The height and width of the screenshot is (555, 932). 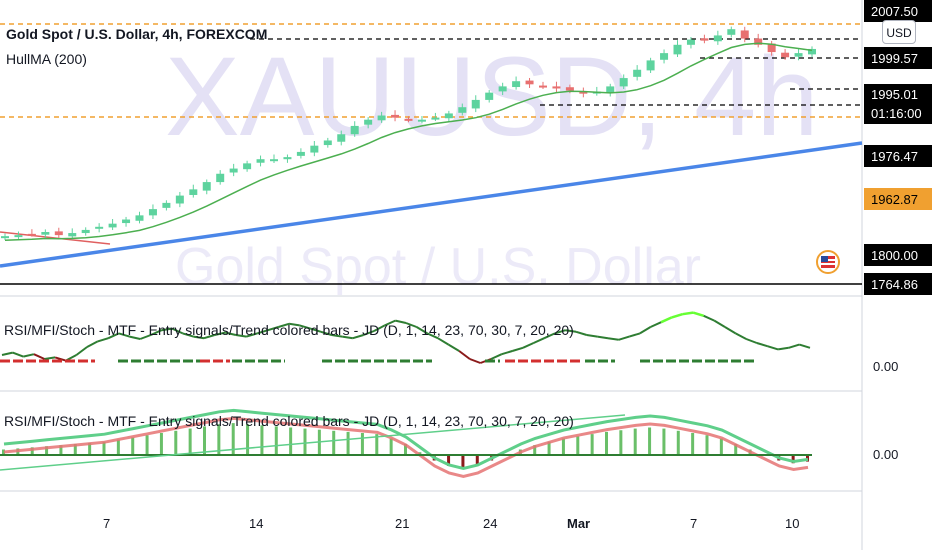 I want to click on currency-button: USD, so click(x=899, y=32).